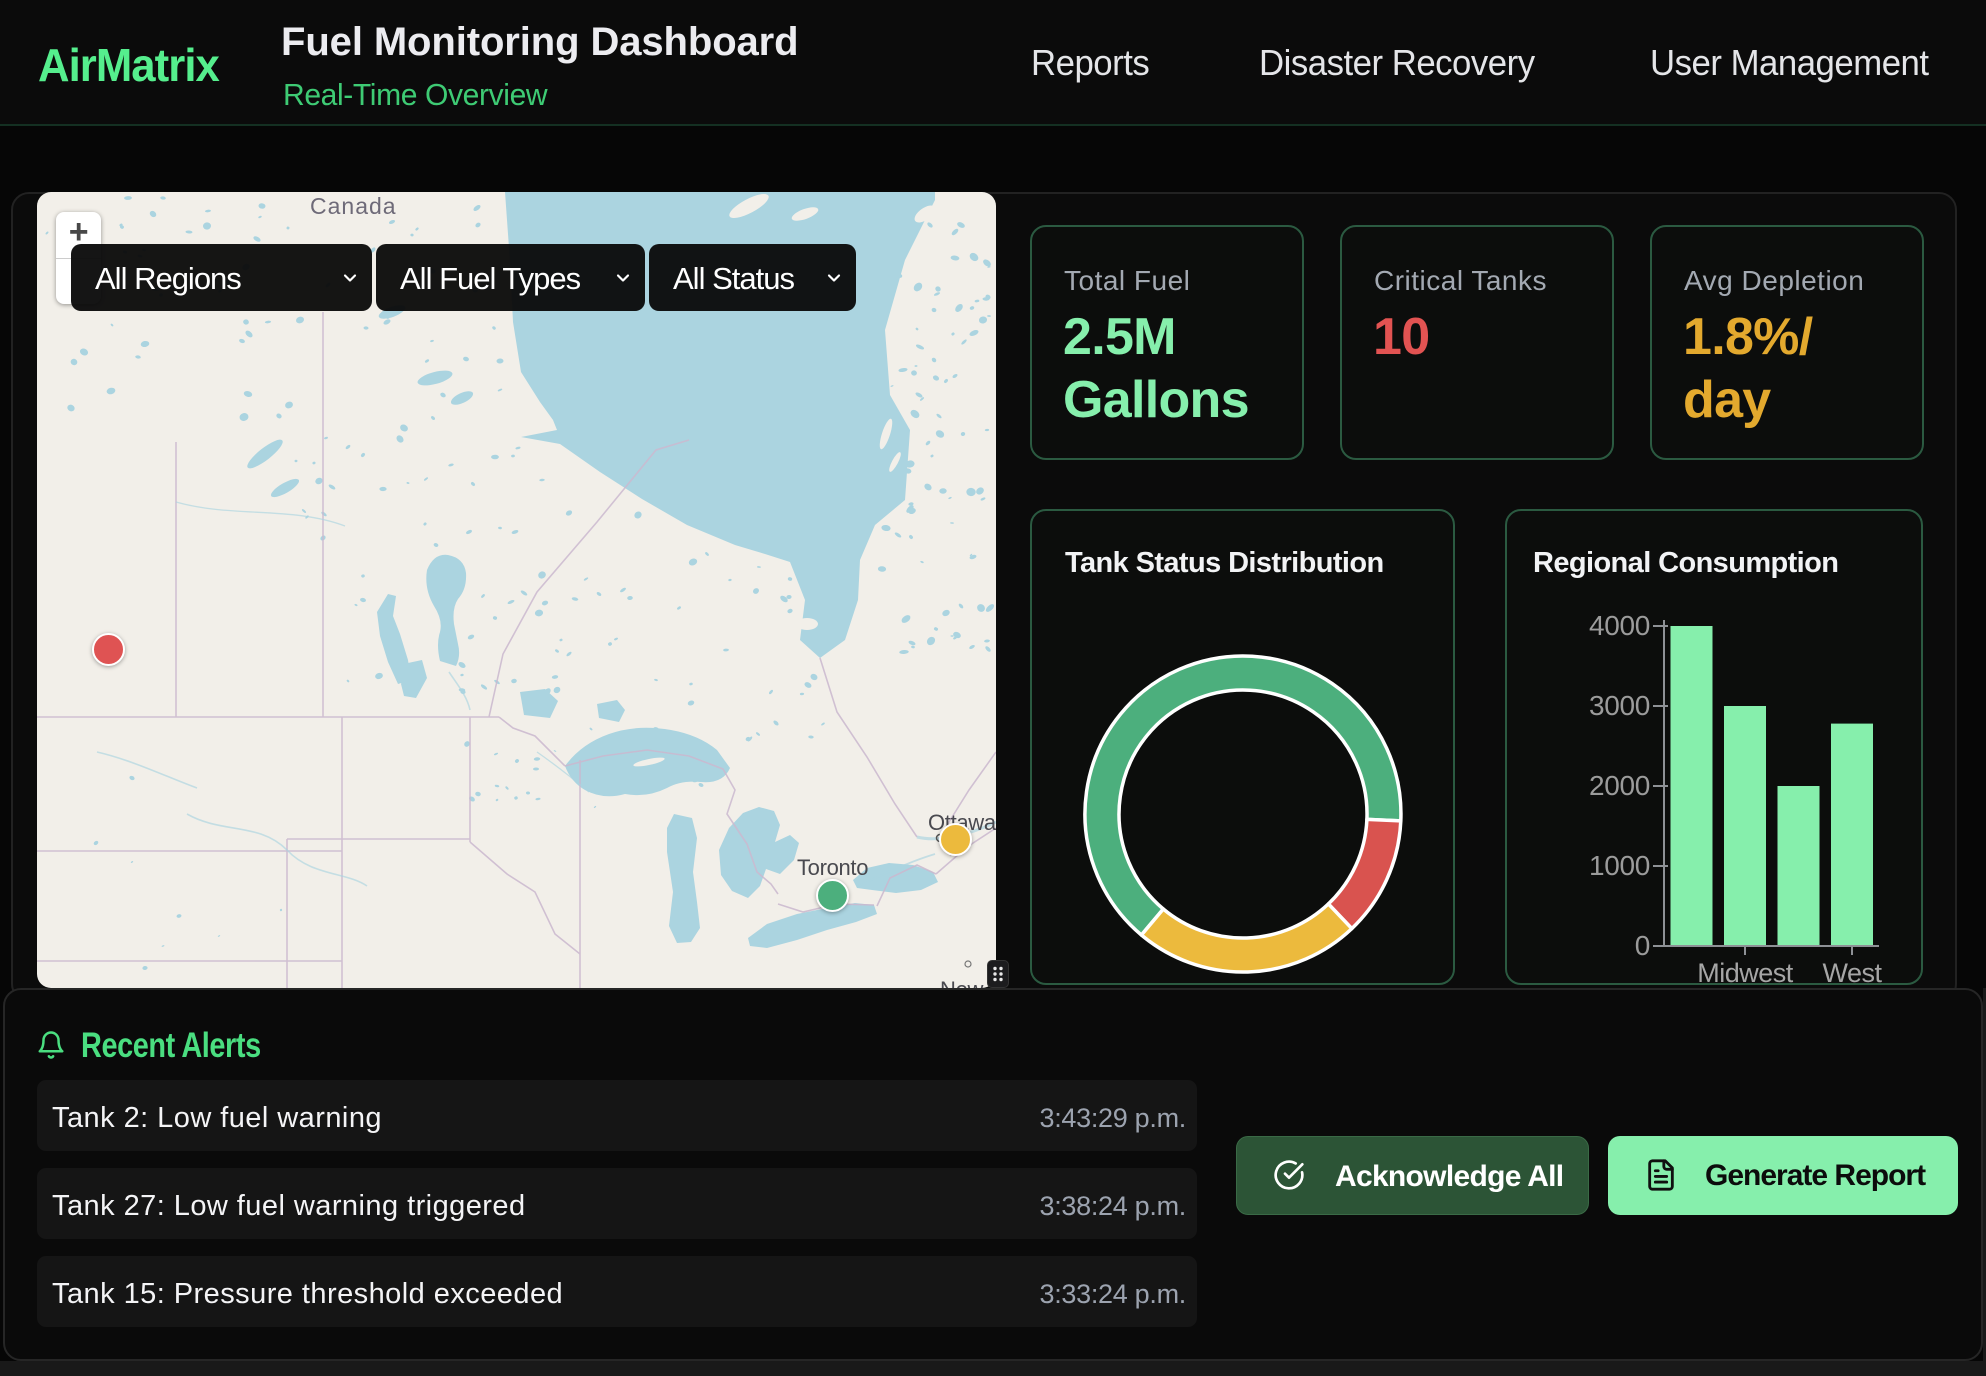 The height and width of the screenshot is (1376, 1986). I want to click on svg-text: 3000, so click(1619, 705).